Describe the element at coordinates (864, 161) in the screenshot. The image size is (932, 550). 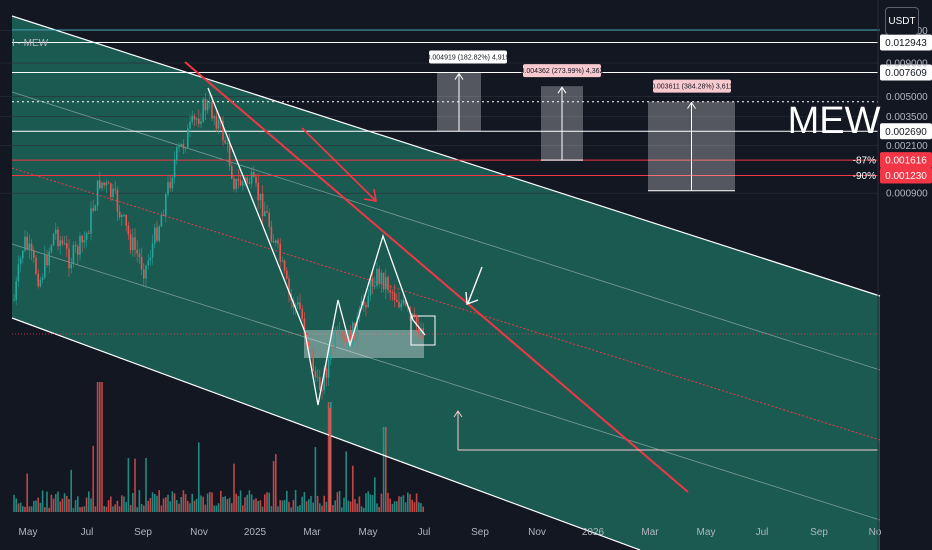
I see `percent-marker-label: -87%` at that location.